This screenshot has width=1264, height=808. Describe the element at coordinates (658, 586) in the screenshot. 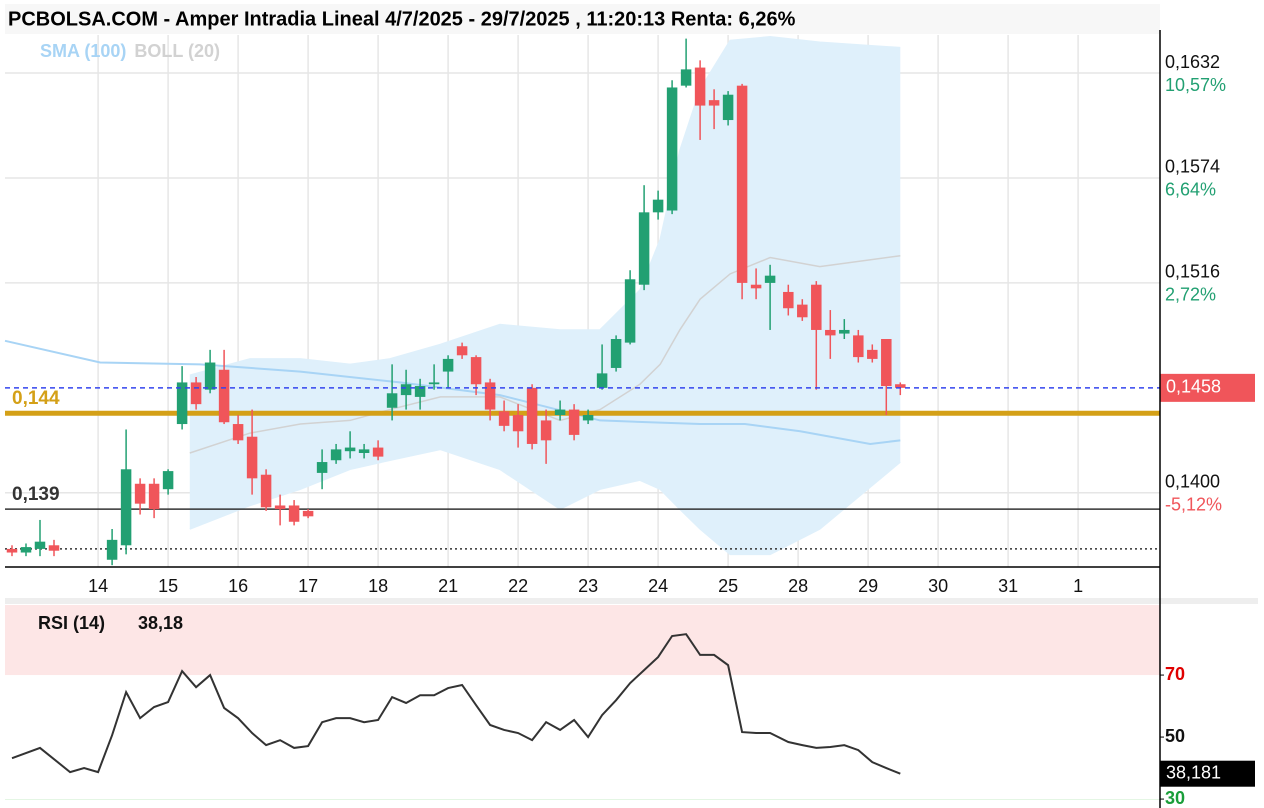

I see `x-tick-label: 24` at that location.